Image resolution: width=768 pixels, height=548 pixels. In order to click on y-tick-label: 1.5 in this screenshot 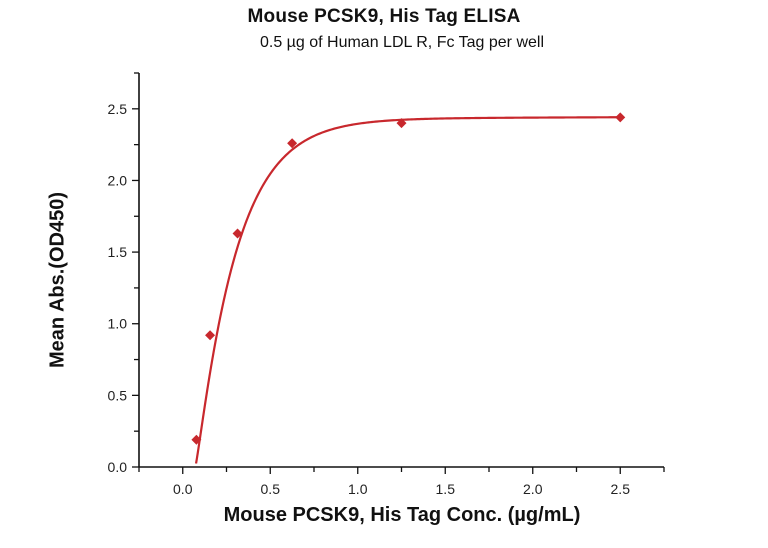, I will do `click(118, 252)`.